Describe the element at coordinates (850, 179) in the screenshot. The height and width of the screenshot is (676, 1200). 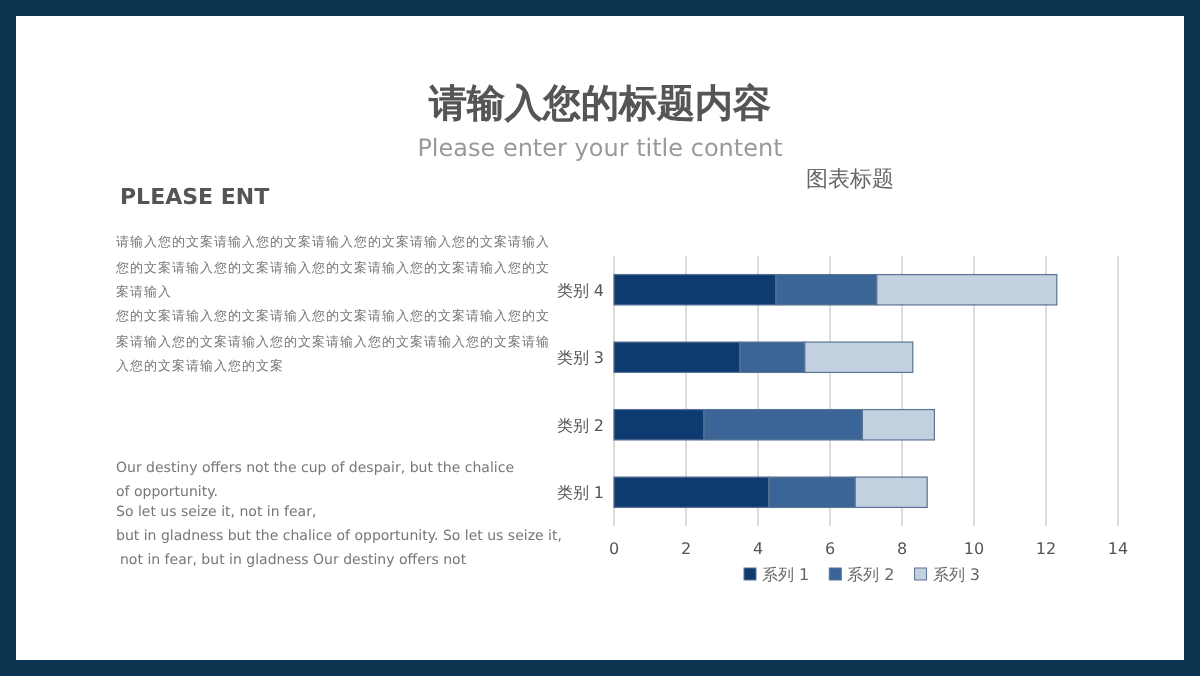
I see `text: 图表标题` at that location.